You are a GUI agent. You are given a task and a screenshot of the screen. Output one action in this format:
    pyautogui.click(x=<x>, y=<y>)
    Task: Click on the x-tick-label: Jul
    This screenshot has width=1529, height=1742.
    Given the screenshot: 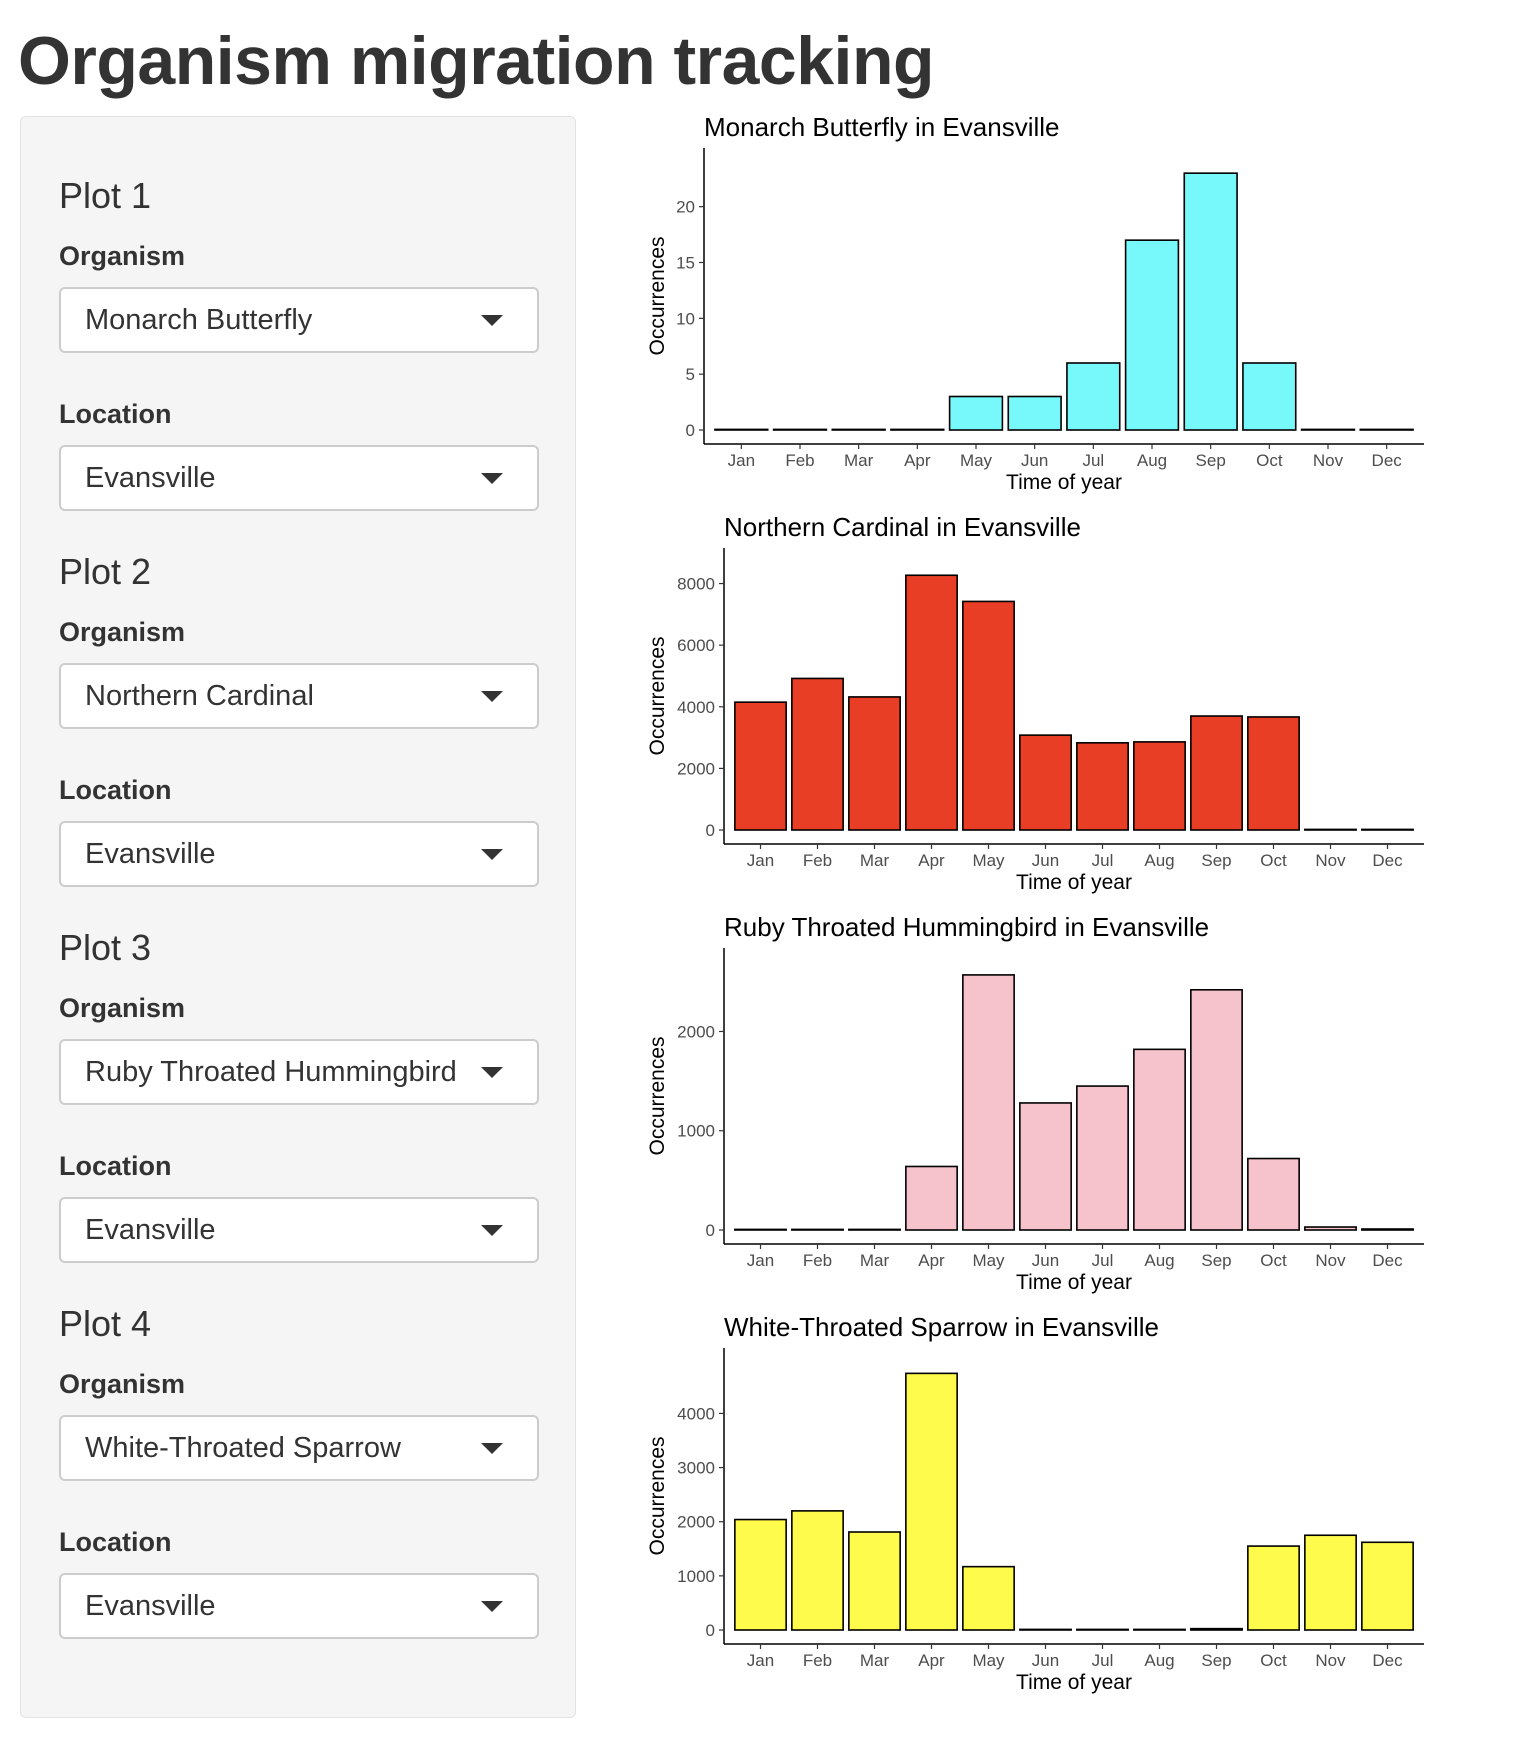 What is the action you would take?
    pyautogui.click(x=1103, y=860)
    